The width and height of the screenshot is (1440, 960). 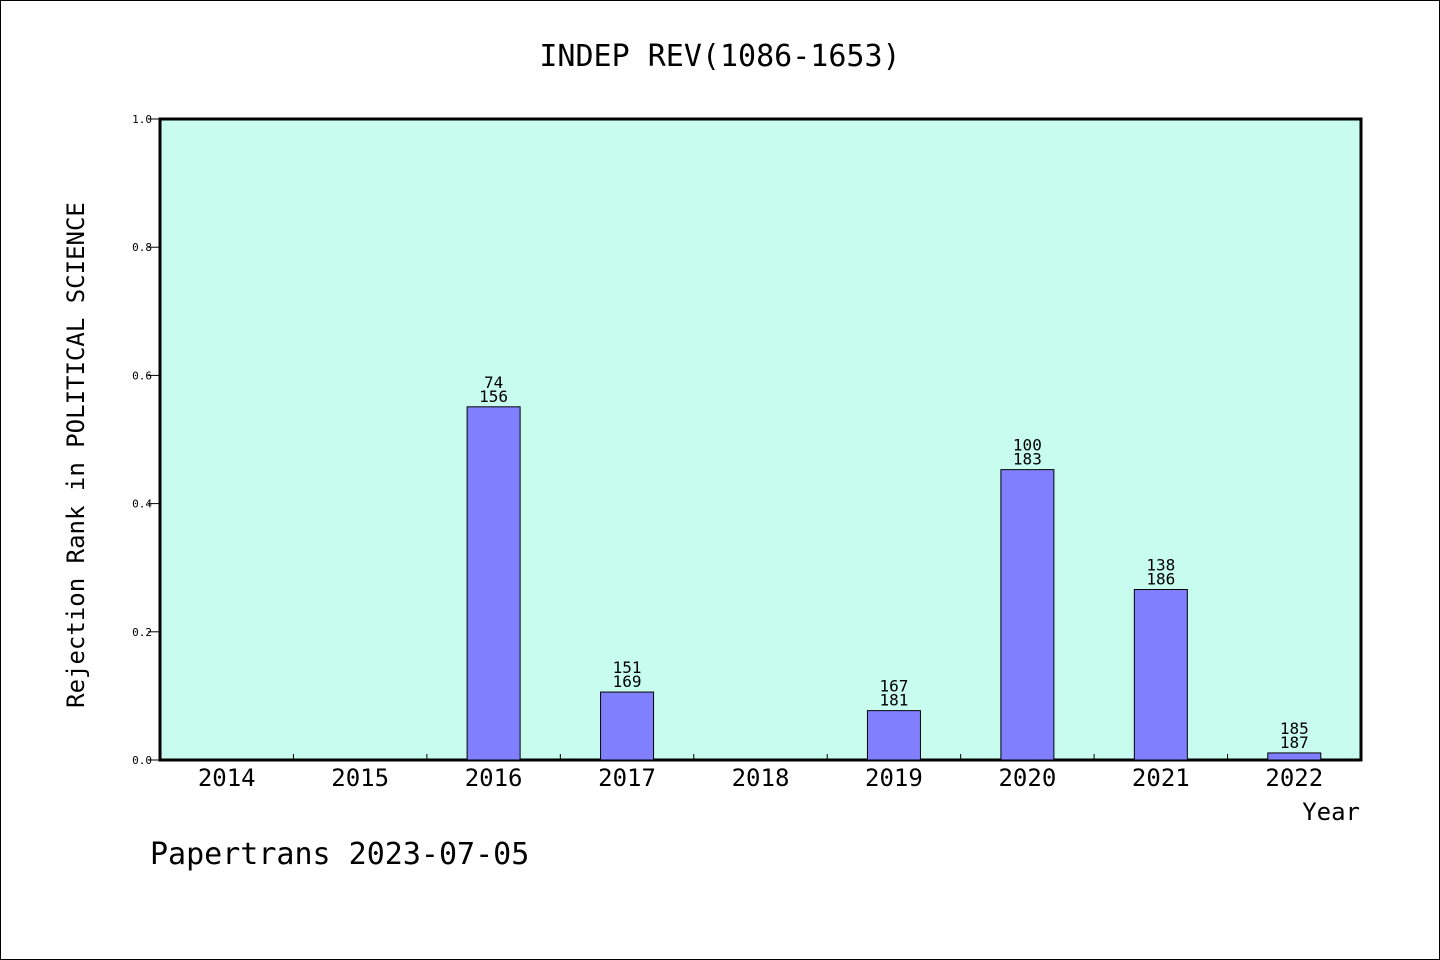 I want to click on bar-label-bottom: 183, so click(x=1027, y=459).